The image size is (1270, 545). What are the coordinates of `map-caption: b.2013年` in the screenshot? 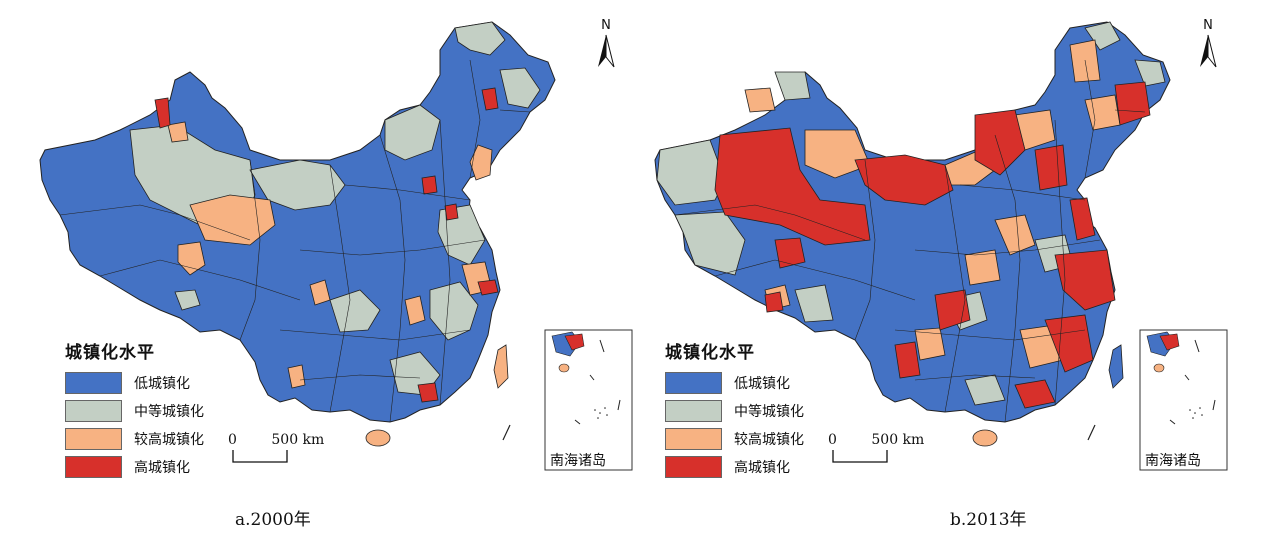 It's located at (988, 520).